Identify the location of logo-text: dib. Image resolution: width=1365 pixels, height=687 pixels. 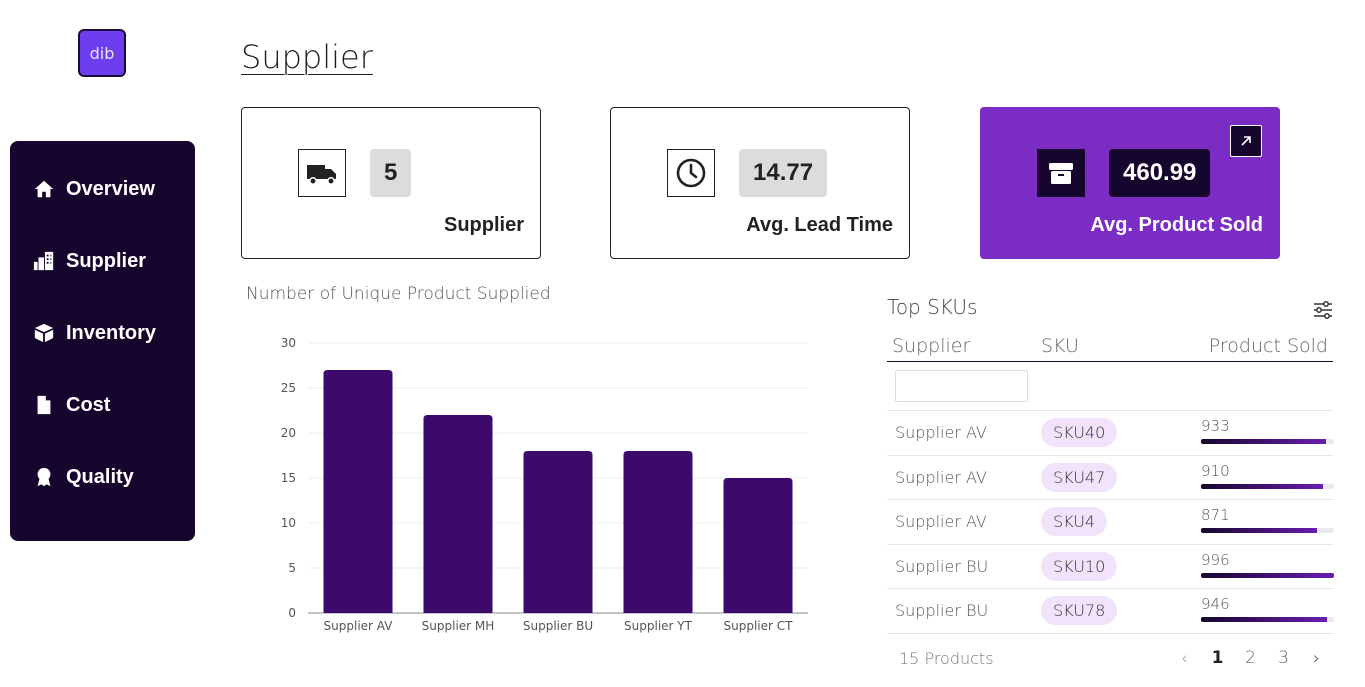
(102, 53).